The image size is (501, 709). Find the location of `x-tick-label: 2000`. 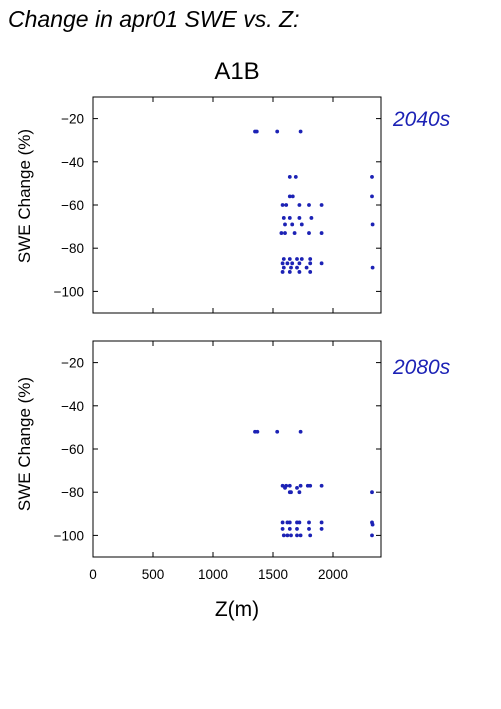

x-tick-label: 2000 is located at coordinates (333, 574).